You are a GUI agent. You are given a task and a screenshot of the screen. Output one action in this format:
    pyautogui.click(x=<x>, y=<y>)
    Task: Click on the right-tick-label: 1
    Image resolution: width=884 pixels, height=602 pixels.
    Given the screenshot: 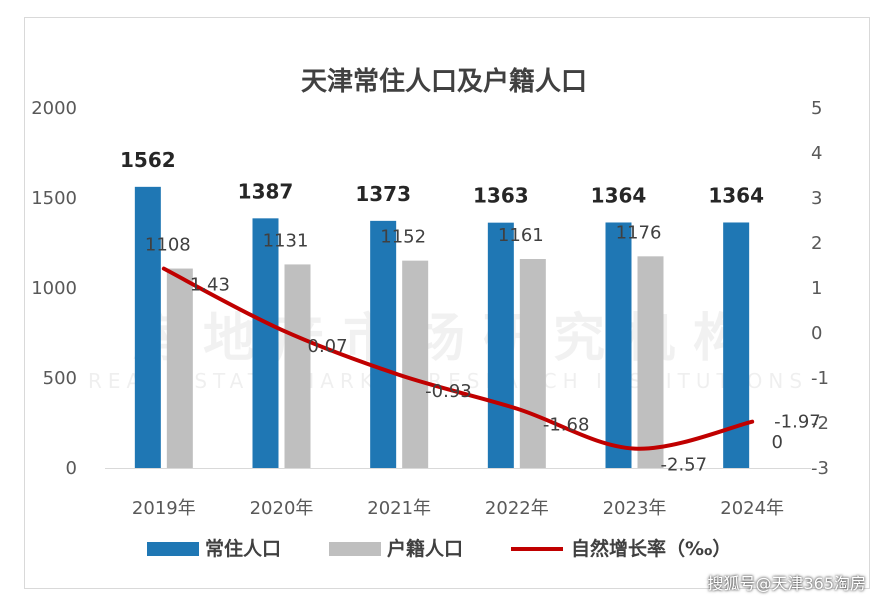 What is the action you would take?
    pyautogui.click(x=816, y=288)
    